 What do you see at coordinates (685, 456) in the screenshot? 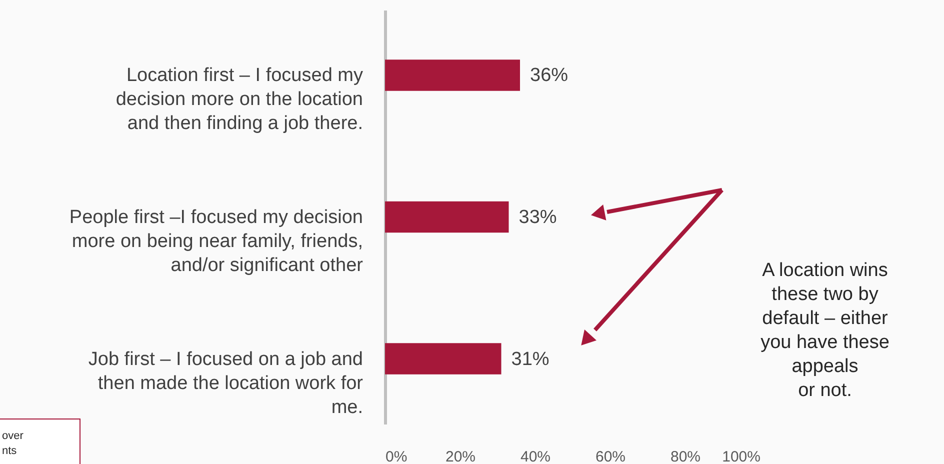
I see `x-tick-label: 80%` at bounding box center [685, 456].